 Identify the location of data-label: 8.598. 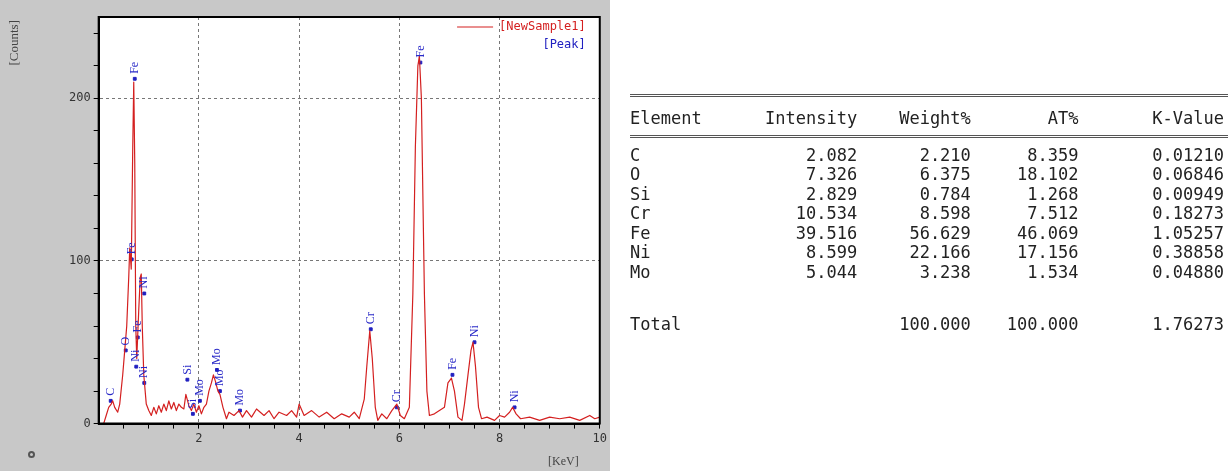
(944, 213).